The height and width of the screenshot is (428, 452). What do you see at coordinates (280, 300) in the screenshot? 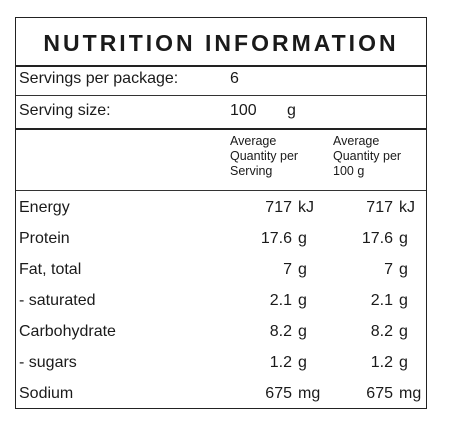
I see `serving-value: 2.1` at bounding box center [280, 300].